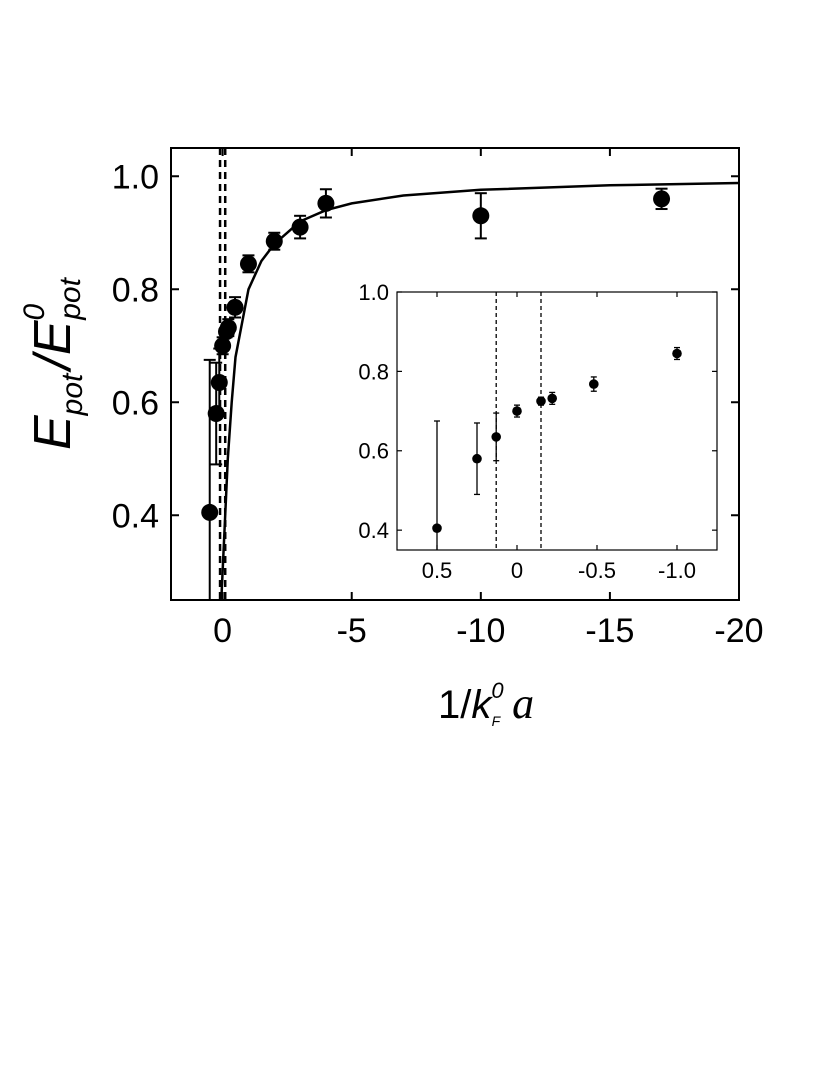 The image size is (830, 1075). I want to click on y-label-den-sub: pot, so click(70, 298).